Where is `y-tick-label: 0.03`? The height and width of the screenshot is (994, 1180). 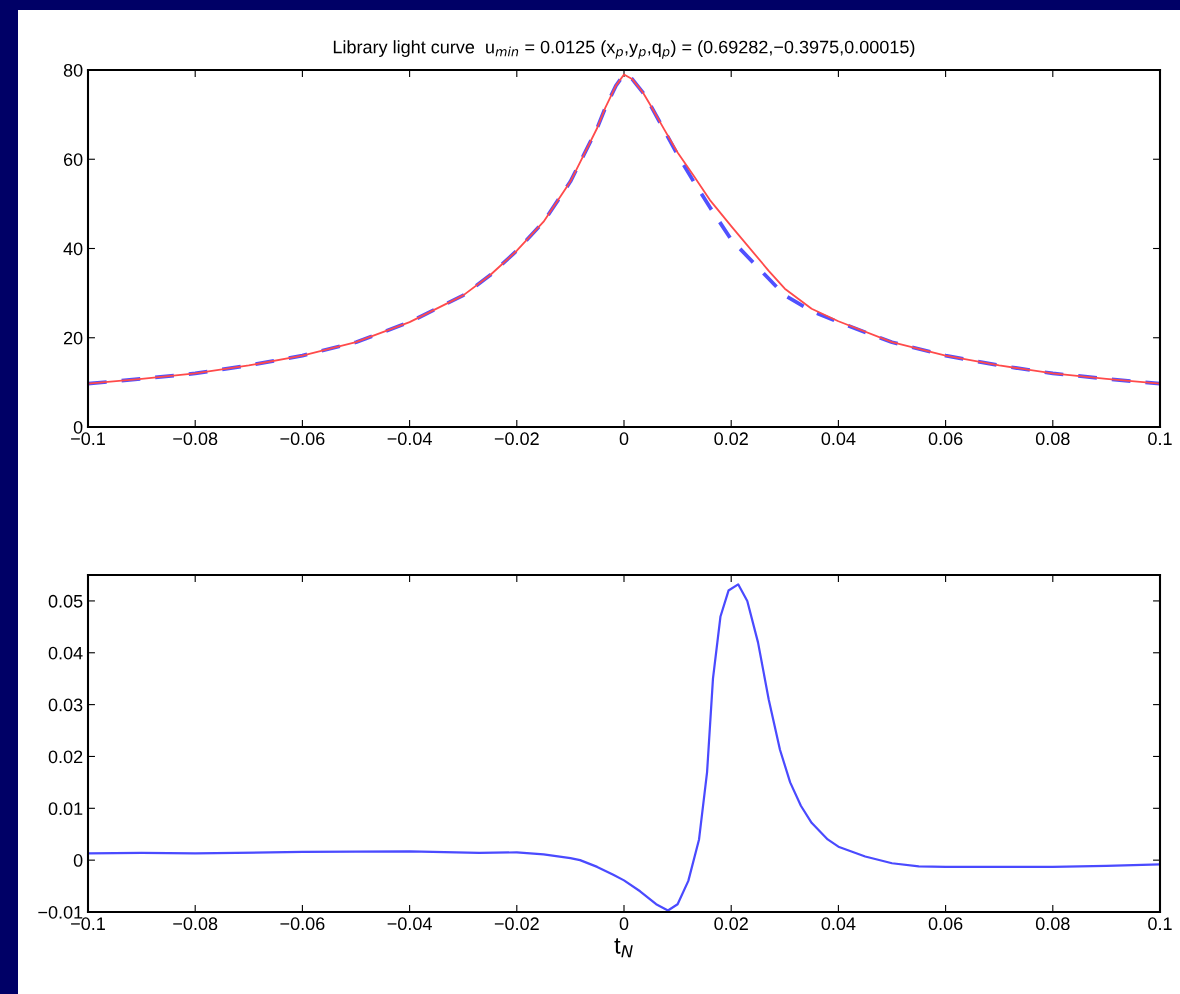 y-tick-label: 0.03 is located at coordinates (65, 705).